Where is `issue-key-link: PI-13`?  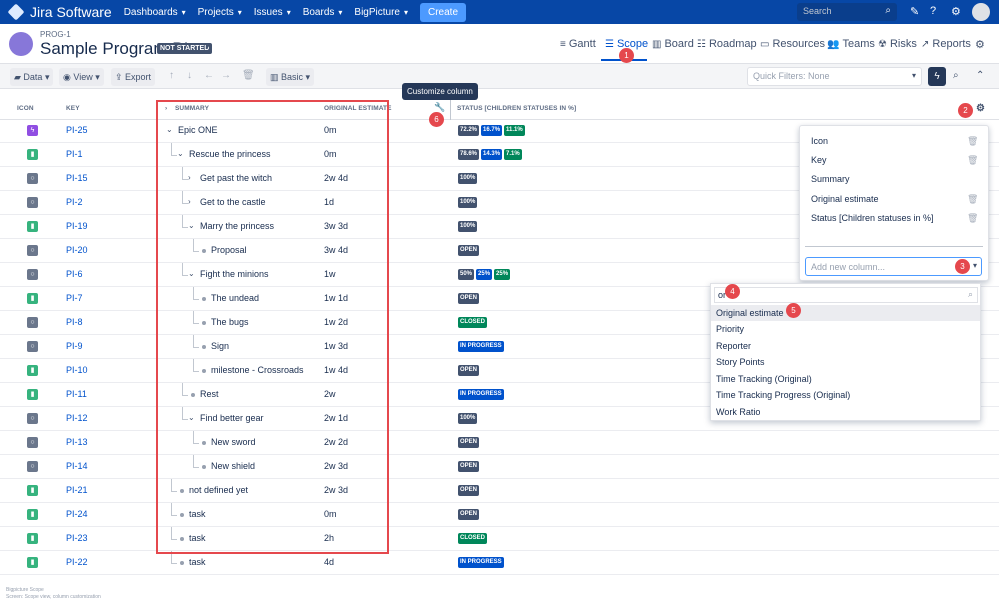
issue-key-link: PI-13 is located at coordinates (77, 442).